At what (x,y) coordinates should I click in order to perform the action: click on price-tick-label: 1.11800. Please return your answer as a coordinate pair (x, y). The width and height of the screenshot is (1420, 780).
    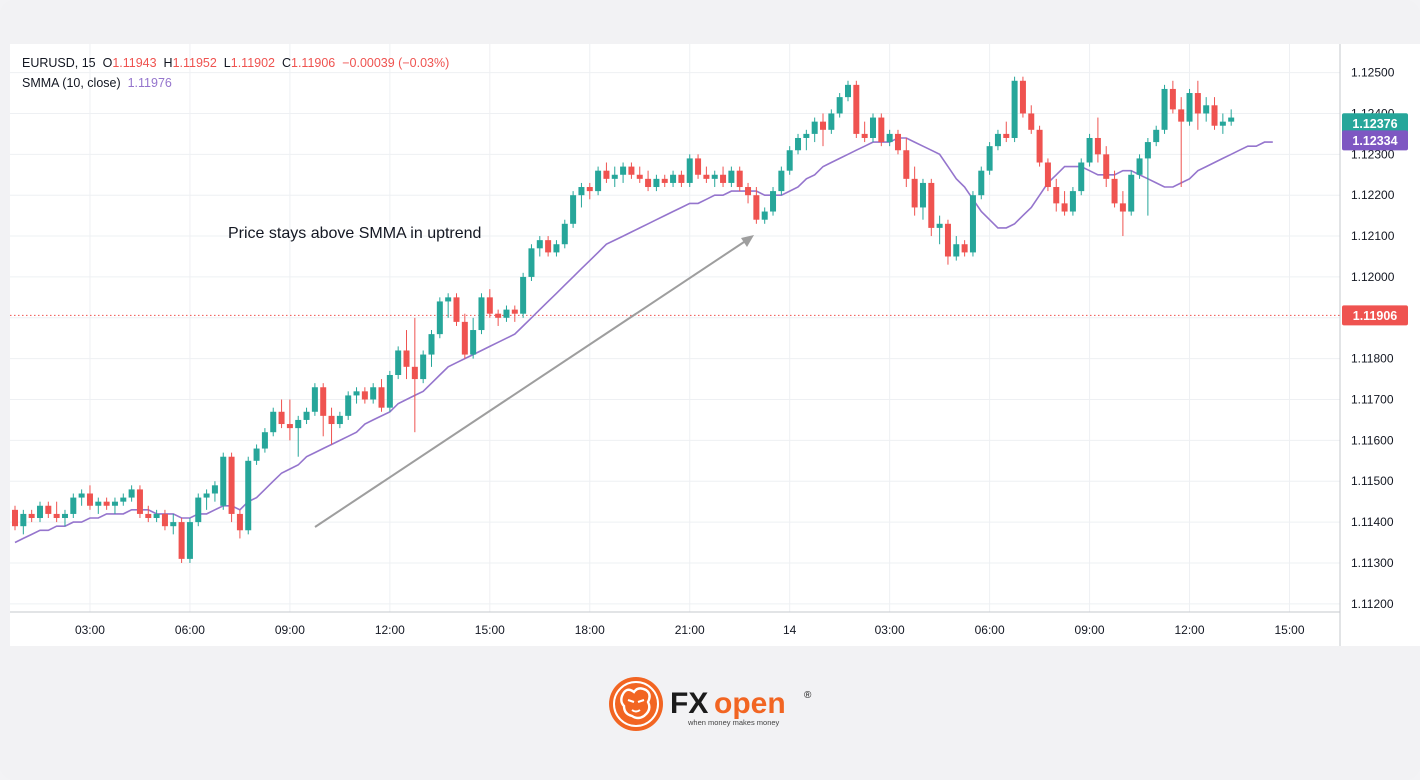
    Looking at the image, I should click on (1372, 359).